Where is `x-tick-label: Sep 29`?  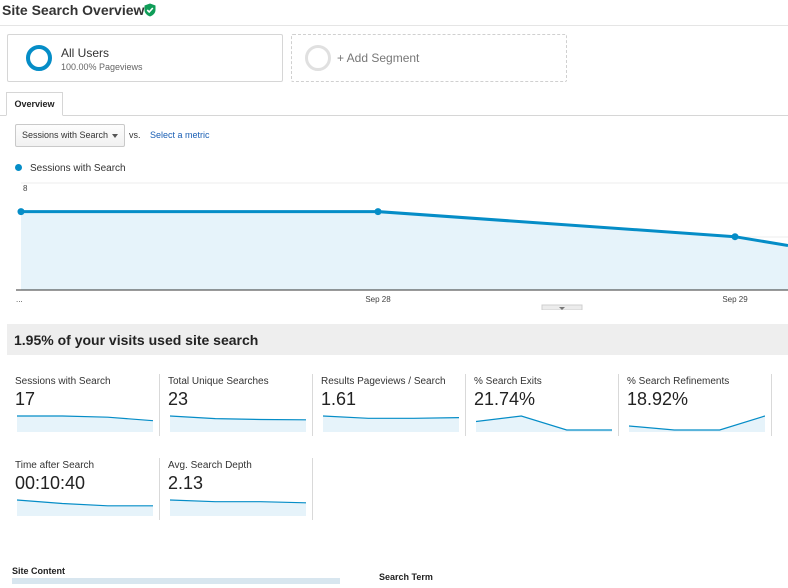
x-tick-label: Sep 29 is located at coordinates (735, 299).